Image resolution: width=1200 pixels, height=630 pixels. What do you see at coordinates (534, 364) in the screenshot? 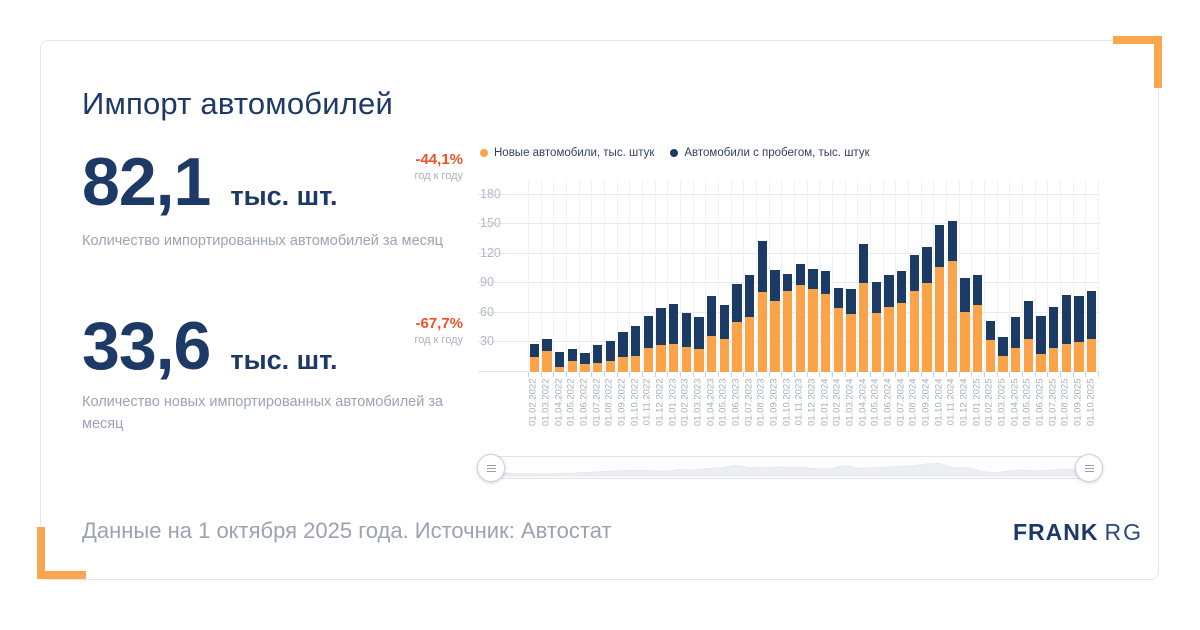
I see `bar-new-01.02.2022` at bounding box center [534, 364].